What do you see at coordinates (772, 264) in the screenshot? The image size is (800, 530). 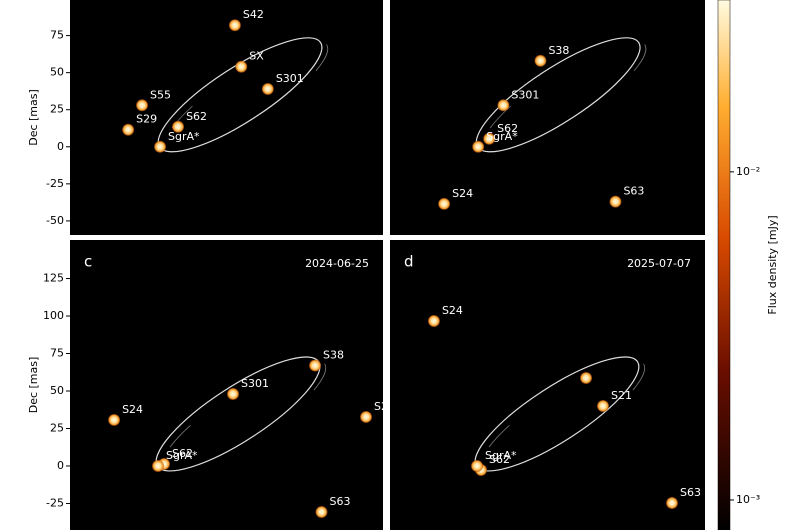 I see `colorbar-label: Flux density [mJy]` at bounding box center [772, 264].